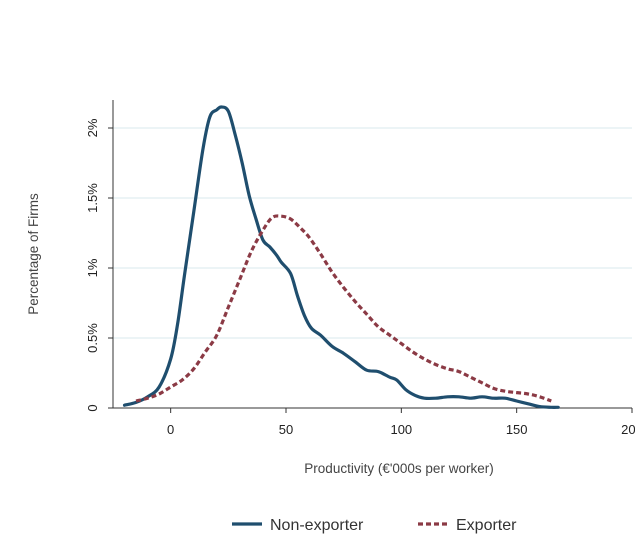 The width and height of the screenshot is (635, 538). I want to click on y-tick-label-0: 0, so click(92, 407).